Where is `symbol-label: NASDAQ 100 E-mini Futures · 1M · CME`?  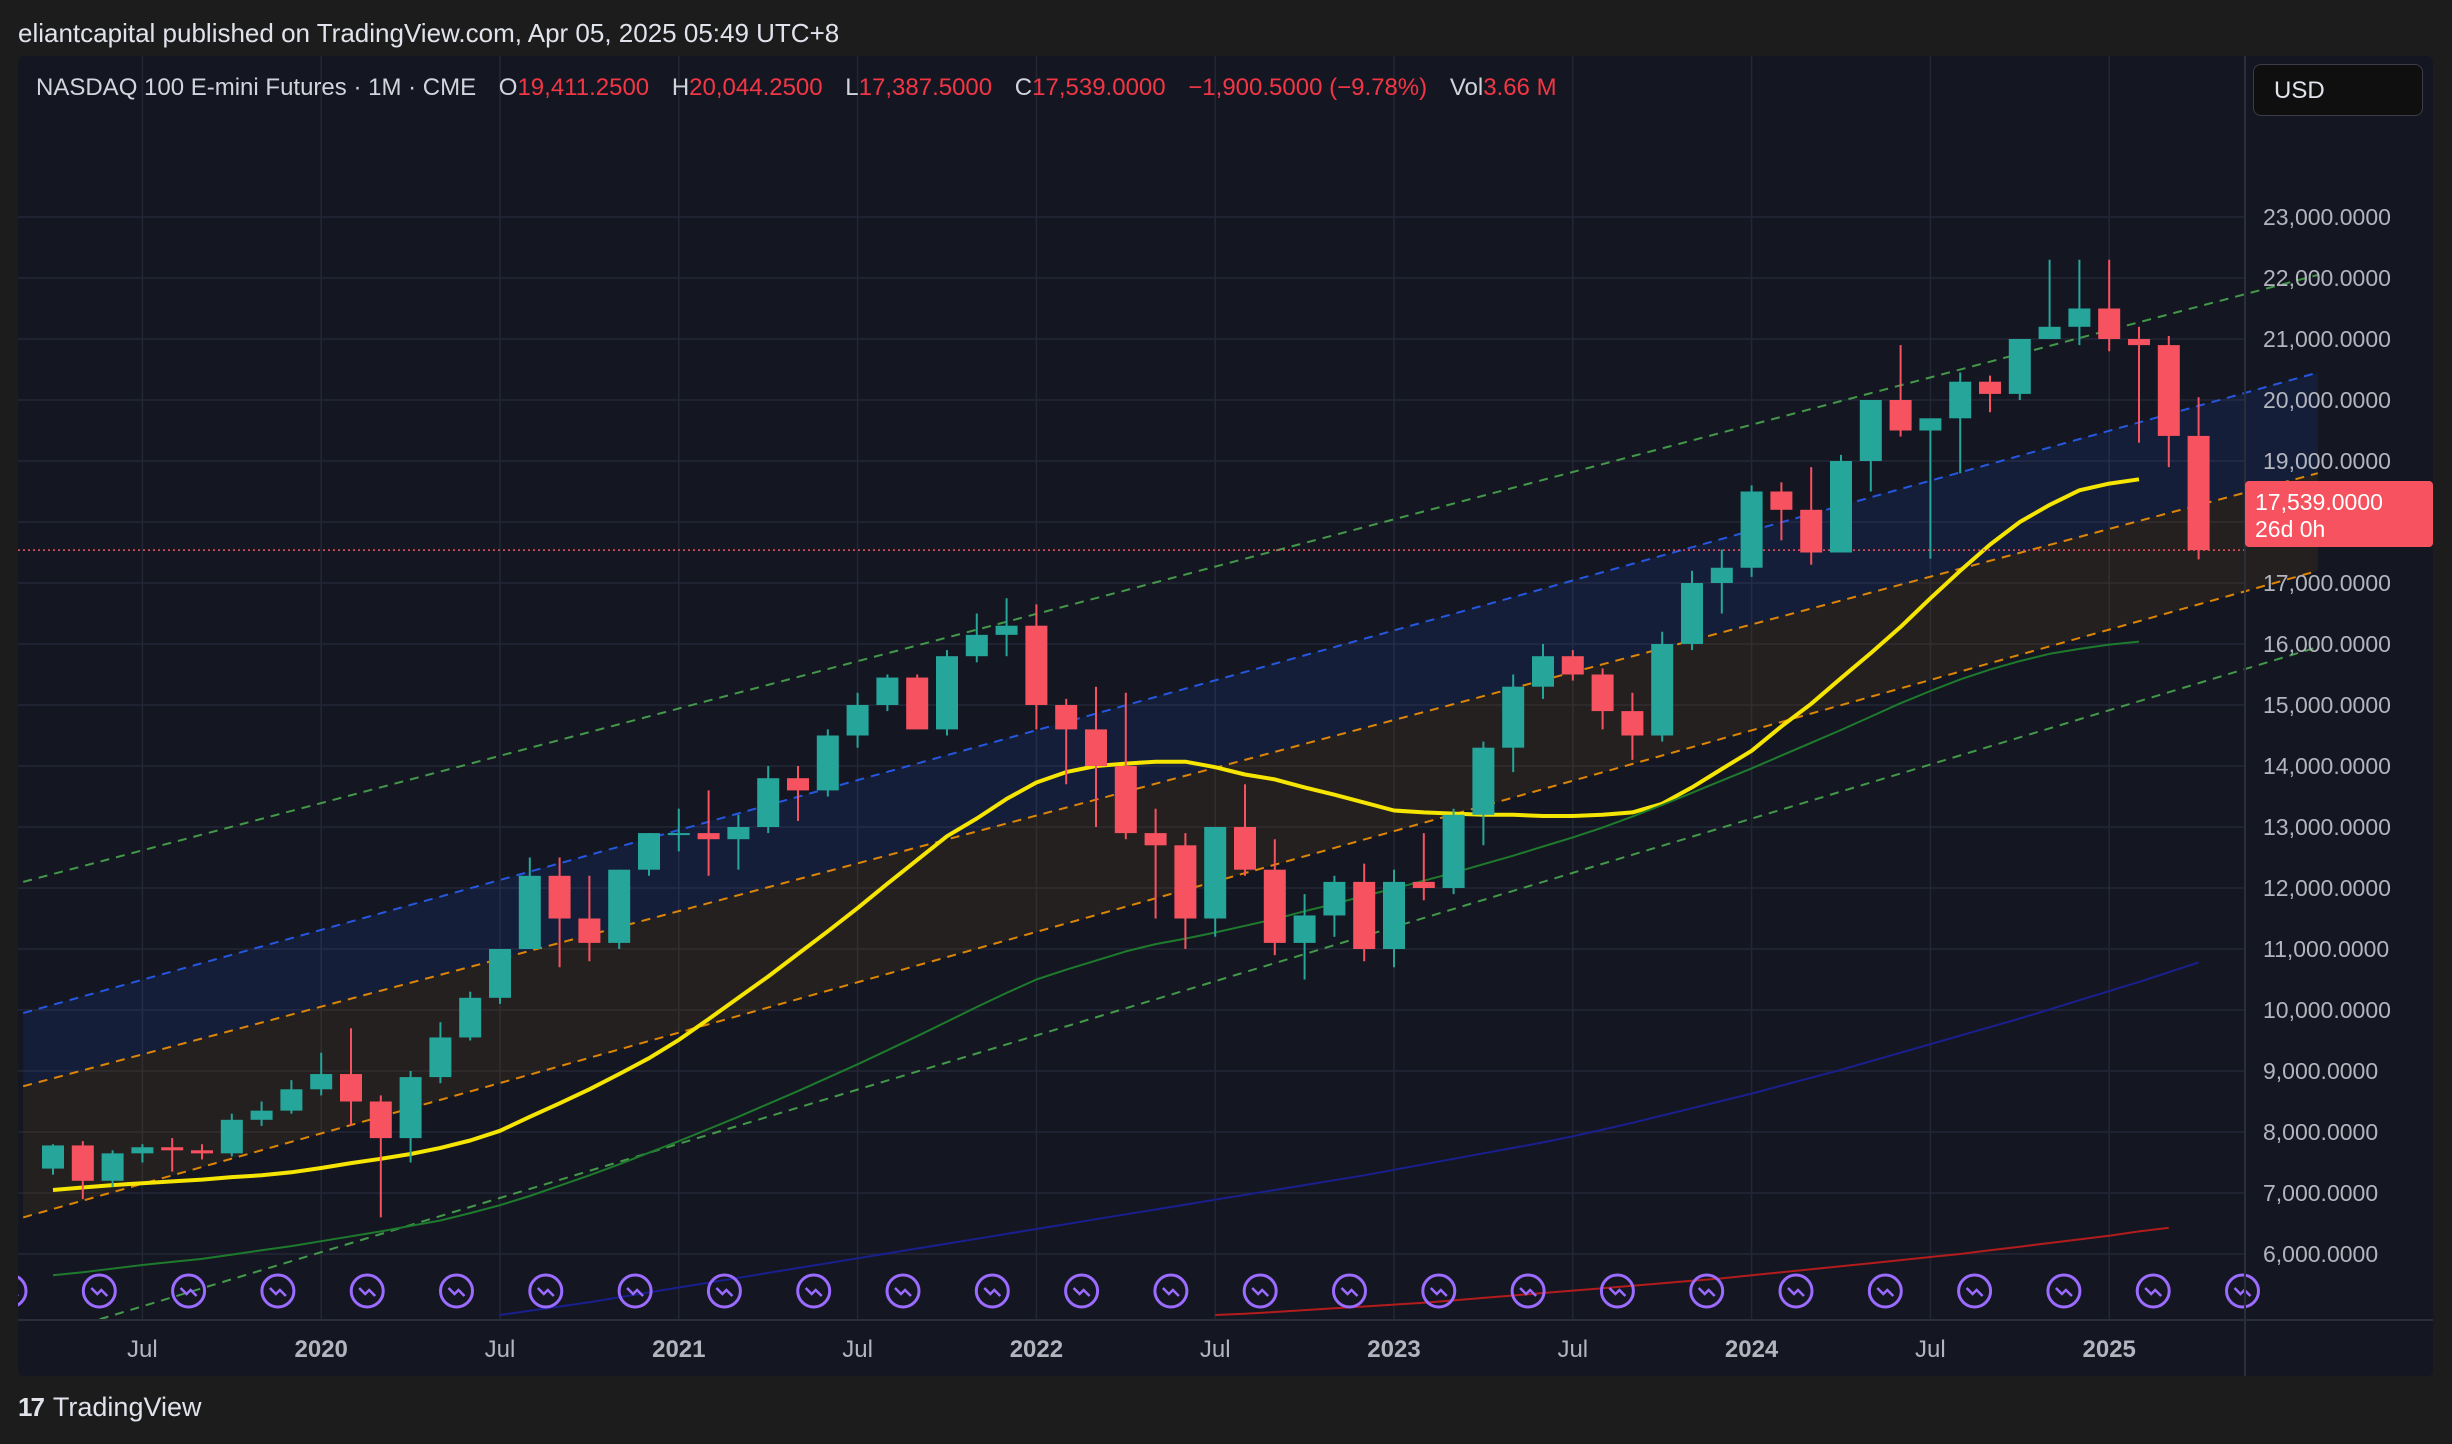
symbol-label: NASDAQ 100 E-mini Futures · 1M · CME is located at coordinates (256, 87).